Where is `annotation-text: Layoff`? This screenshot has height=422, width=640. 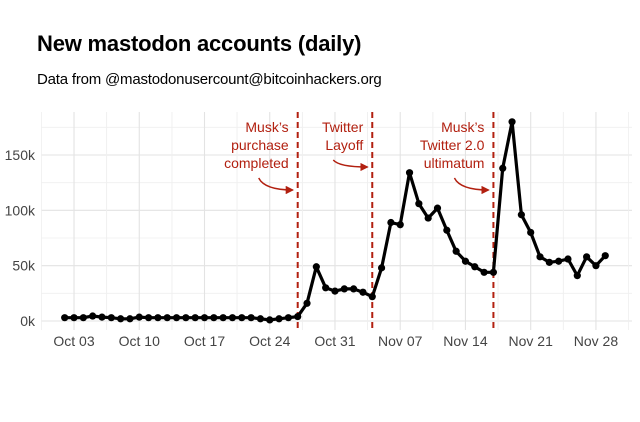 annotation-text: Layoff is located at coordinates (344, 145).